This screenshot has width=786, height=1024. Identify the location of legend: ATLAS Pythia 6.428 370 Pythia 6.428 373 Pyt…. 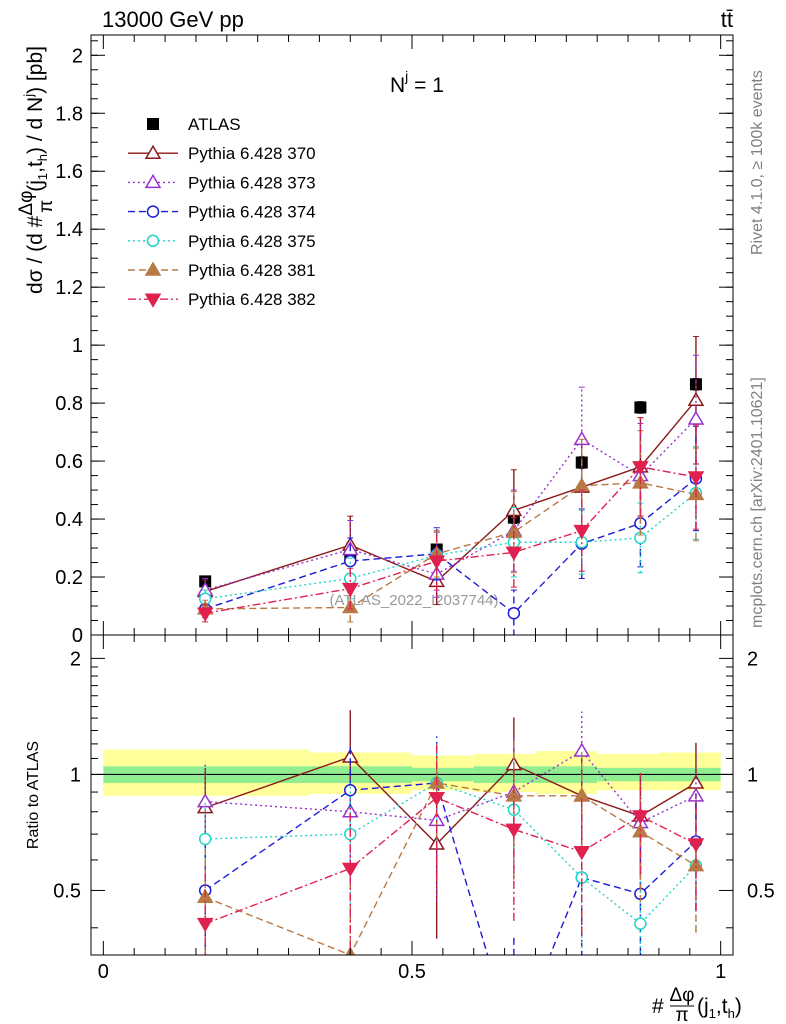
(222, 212).